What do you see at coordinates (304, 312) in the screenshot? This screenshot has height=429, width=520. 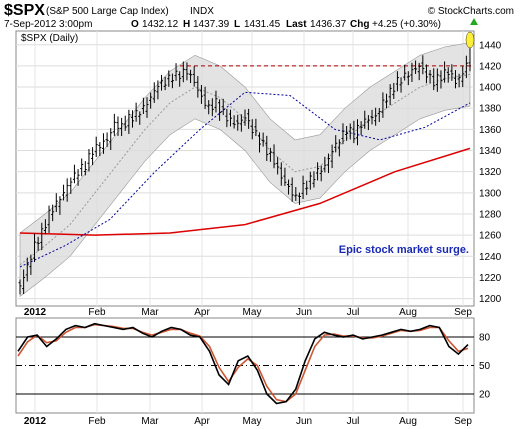 I see `price-x-tick-label: Jun` at bounding box center [304, 312].